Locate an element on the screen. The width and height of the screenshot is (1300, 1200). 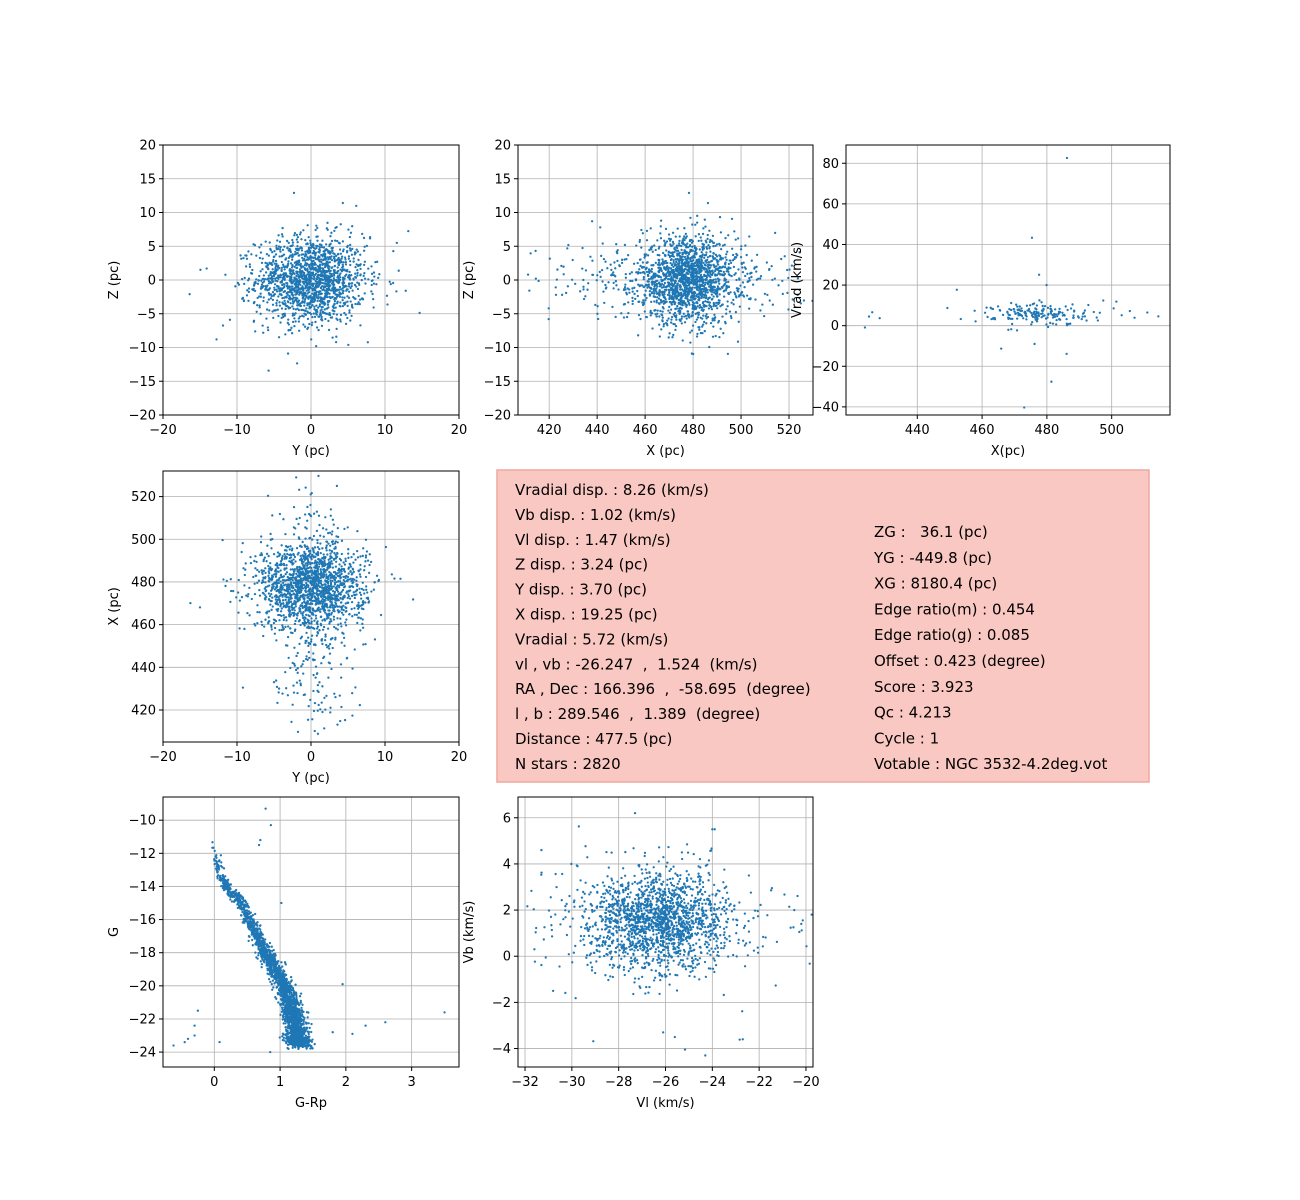
x-axis-label: X(pc) is located at coordinates (1008, 451).